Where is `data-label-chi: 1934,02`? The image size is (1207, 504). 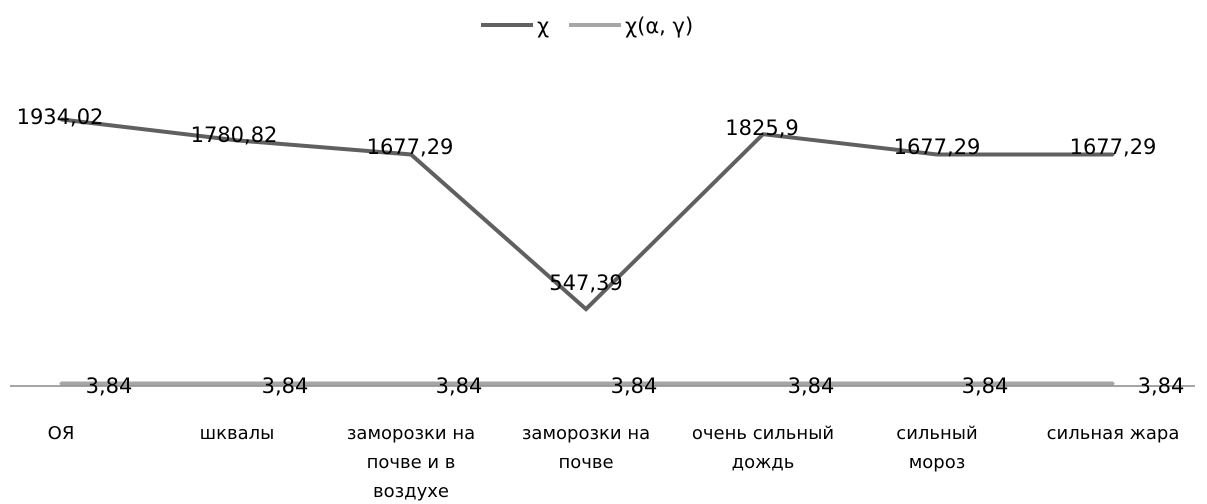
data-label-chi: 1934,02 is located at coordinates (60, 117).